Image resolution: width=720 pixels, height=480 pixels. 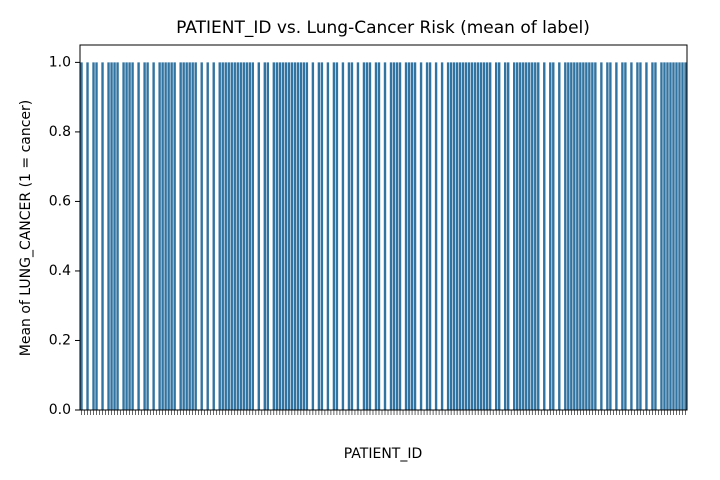 What do you see at coordinates (60, 271) in the screenshot?
I see `y-tick-label: 0.4` at bounding box center [60, 271].